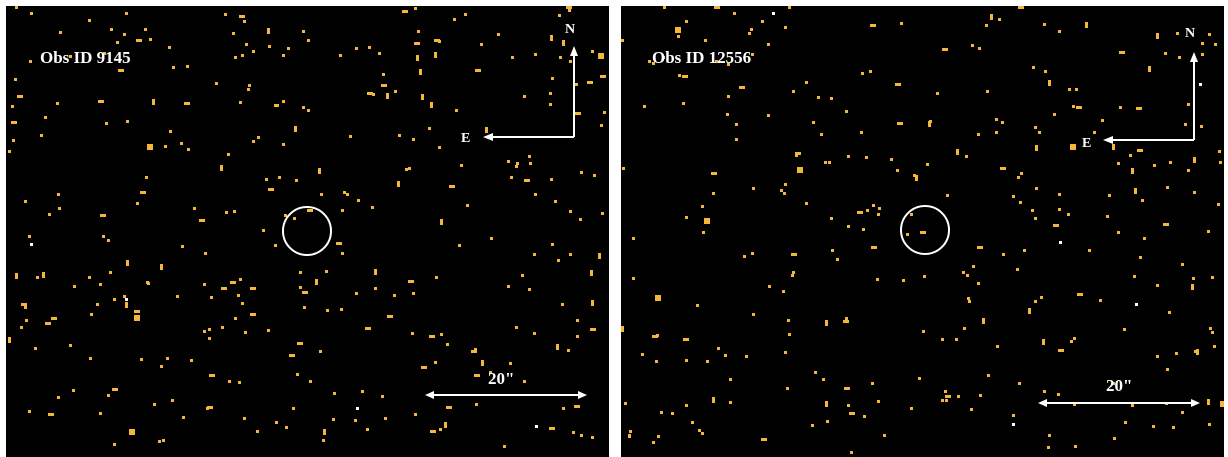 The image size is (1228, 457). I want to click on source-region-circle, so click(925, 230).